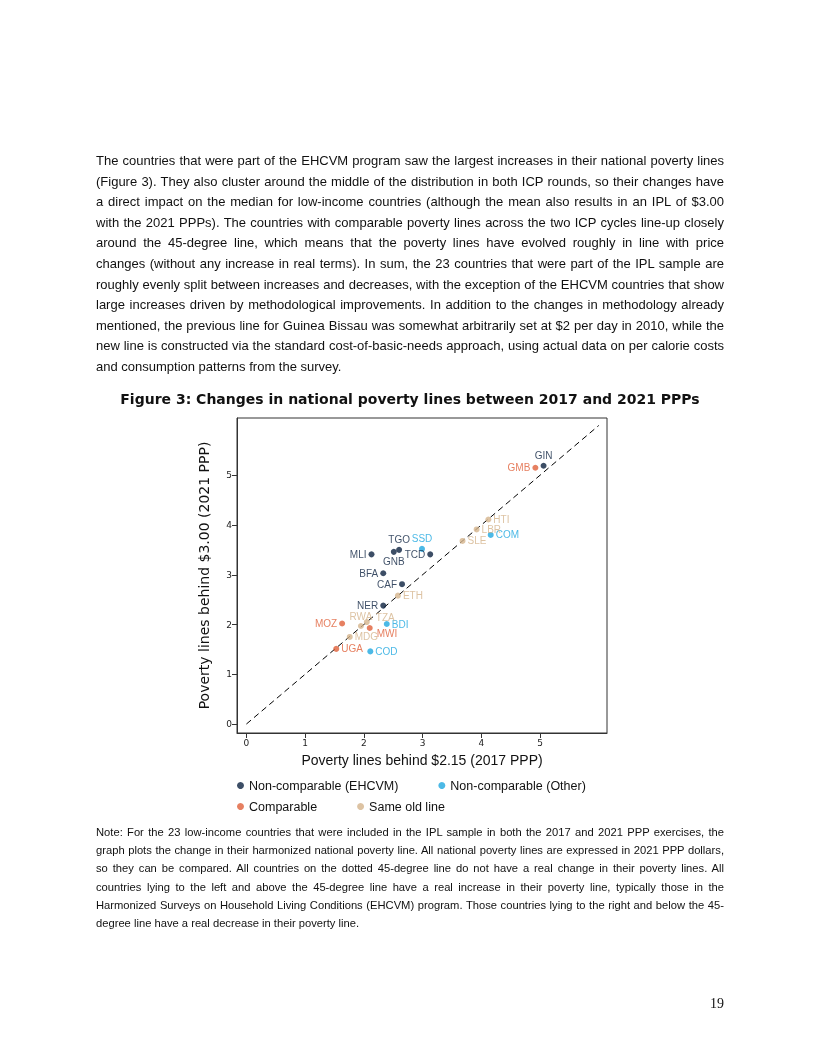  What do you see at coordinates (415, 554) in the screenshot?
I see `data-label: TCD` at bounding box center [415, 554].